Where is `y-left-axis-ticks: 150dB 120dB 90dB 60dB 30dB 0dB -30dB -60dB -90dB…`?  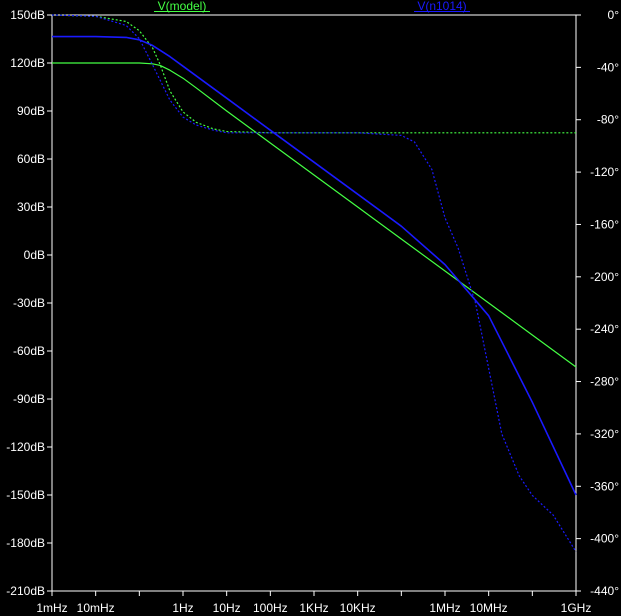 y-left-axis-ticks: 150dB 120dB 90dB 60dB 30dB 0dB -30dB -60dB -90dB… is located at coordinates (29, 303).